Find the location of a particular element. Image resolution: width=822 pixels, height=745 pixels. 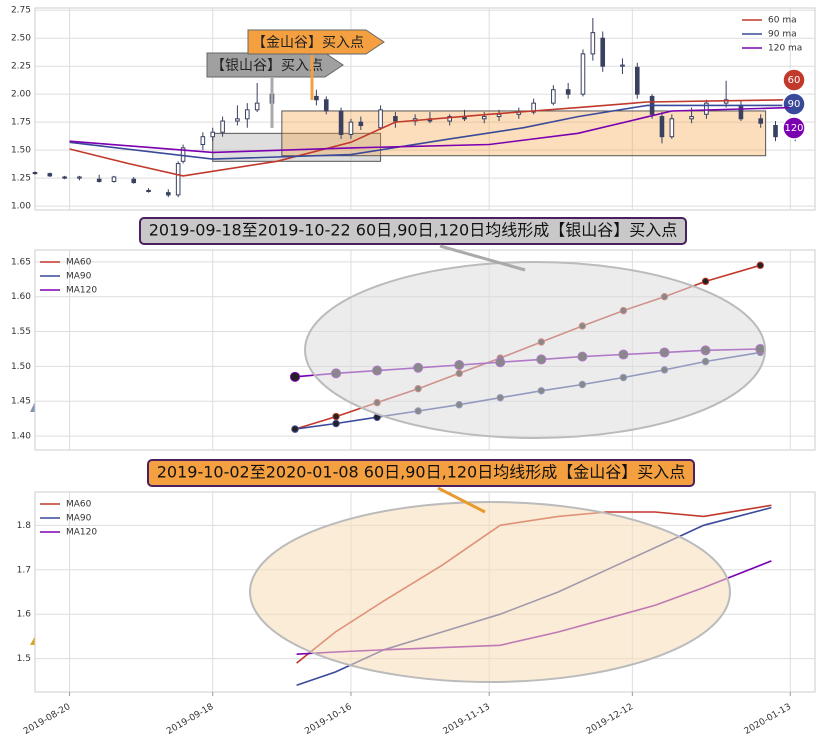

y-tick-label: 2.00 is located at coordinates (21, 95).